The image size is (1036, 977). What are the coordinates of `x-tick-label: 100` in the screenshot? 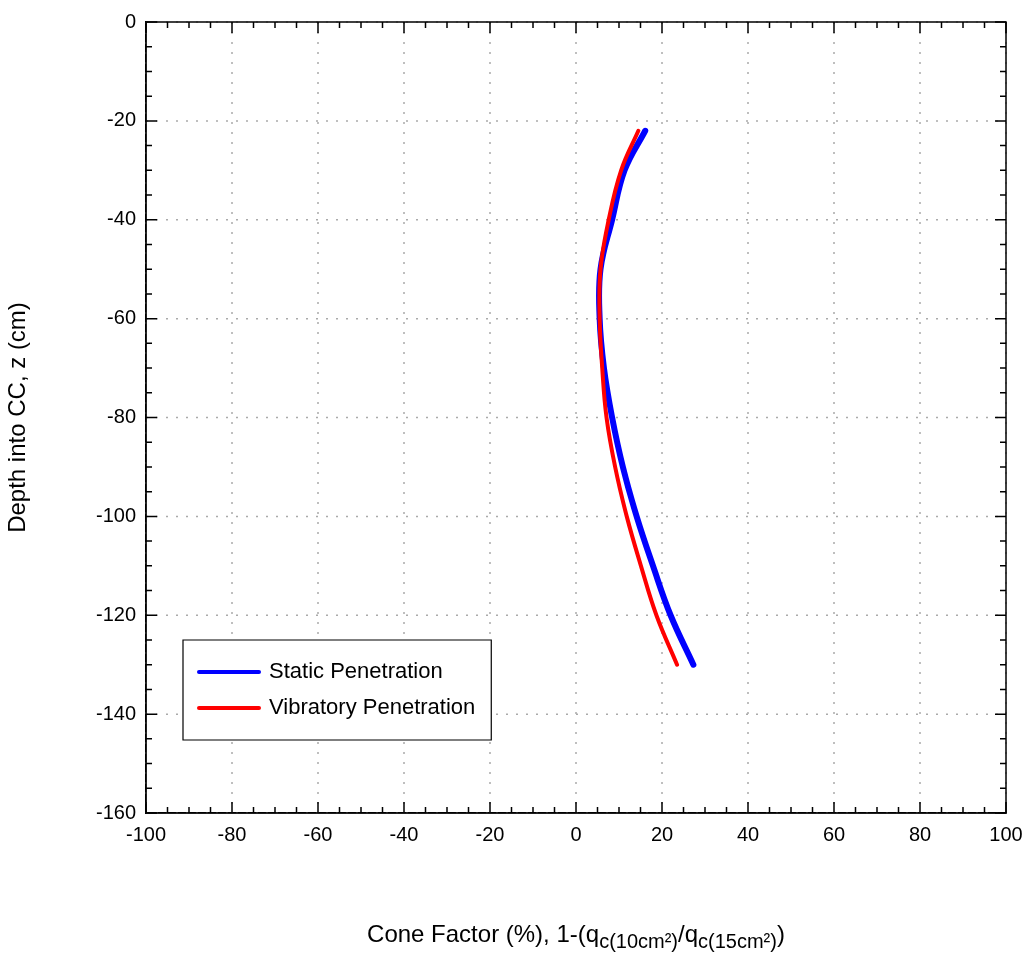 It's located at (1006, 833).